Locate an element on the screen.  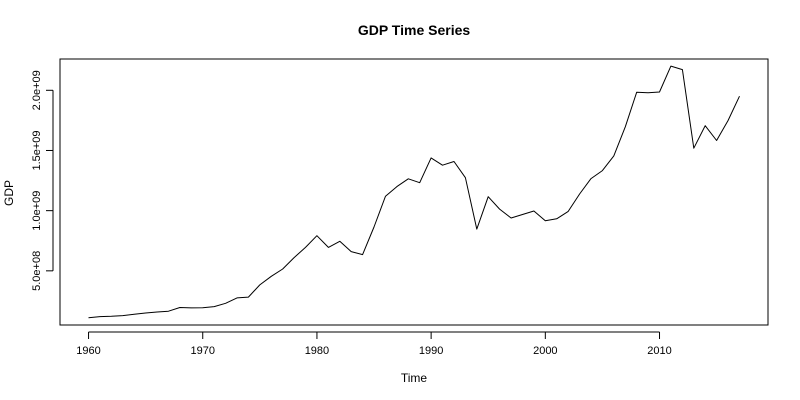
x-tick-label: 2000 is located at coordinates (545, 351).